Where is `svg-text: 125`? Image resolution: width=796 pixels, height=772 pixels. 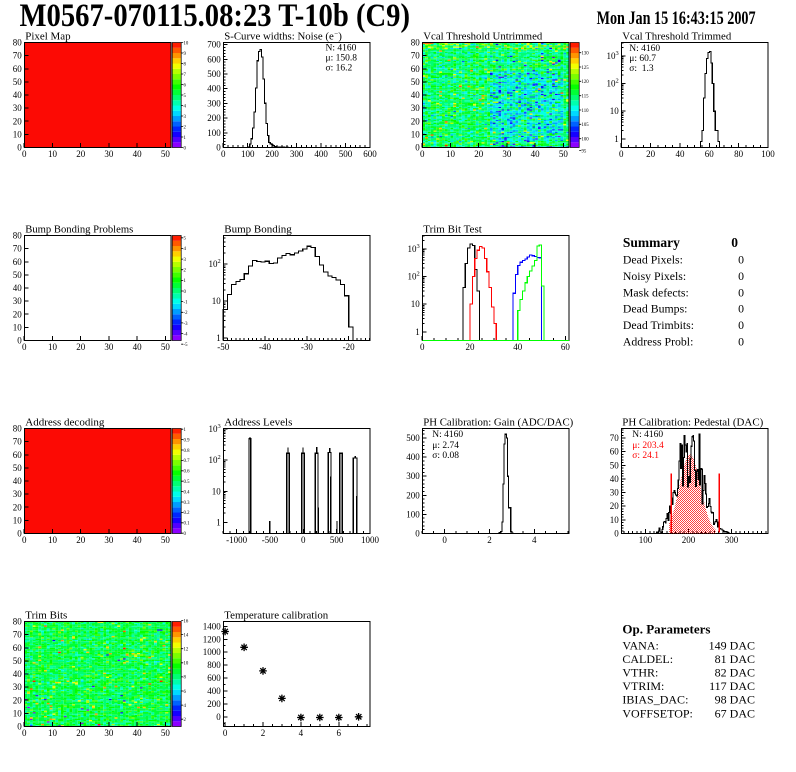 svg-text: 125 is located at coordinates (586, 68).